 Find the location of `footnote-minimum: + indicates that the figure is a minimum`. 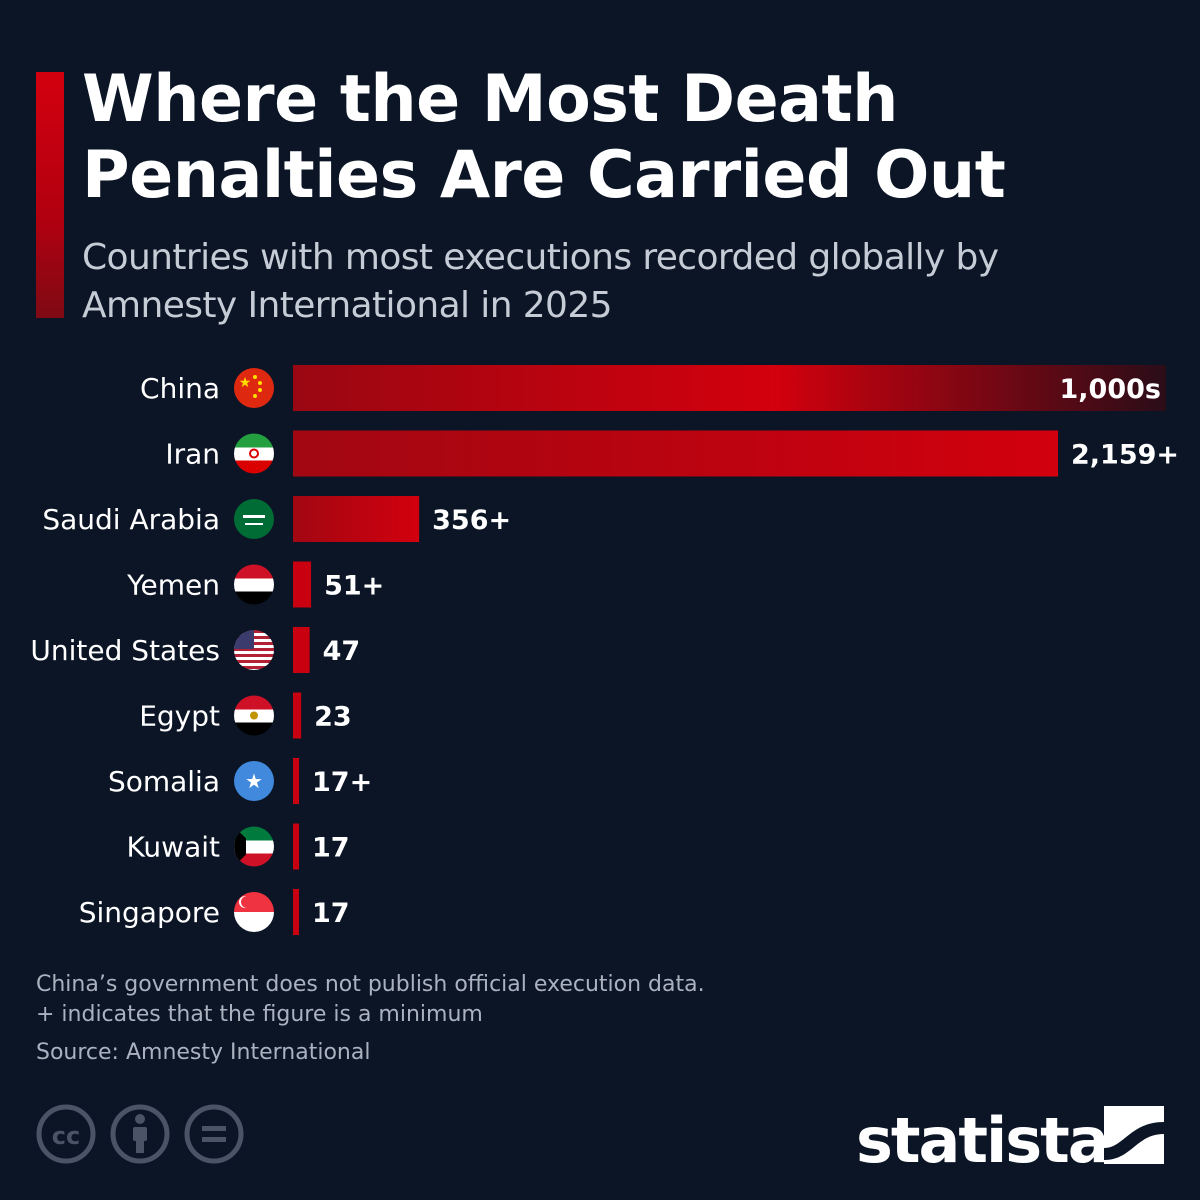

footnote-minimum: + indicates that the figure is a minimum is located at coordinates (259, 1014).